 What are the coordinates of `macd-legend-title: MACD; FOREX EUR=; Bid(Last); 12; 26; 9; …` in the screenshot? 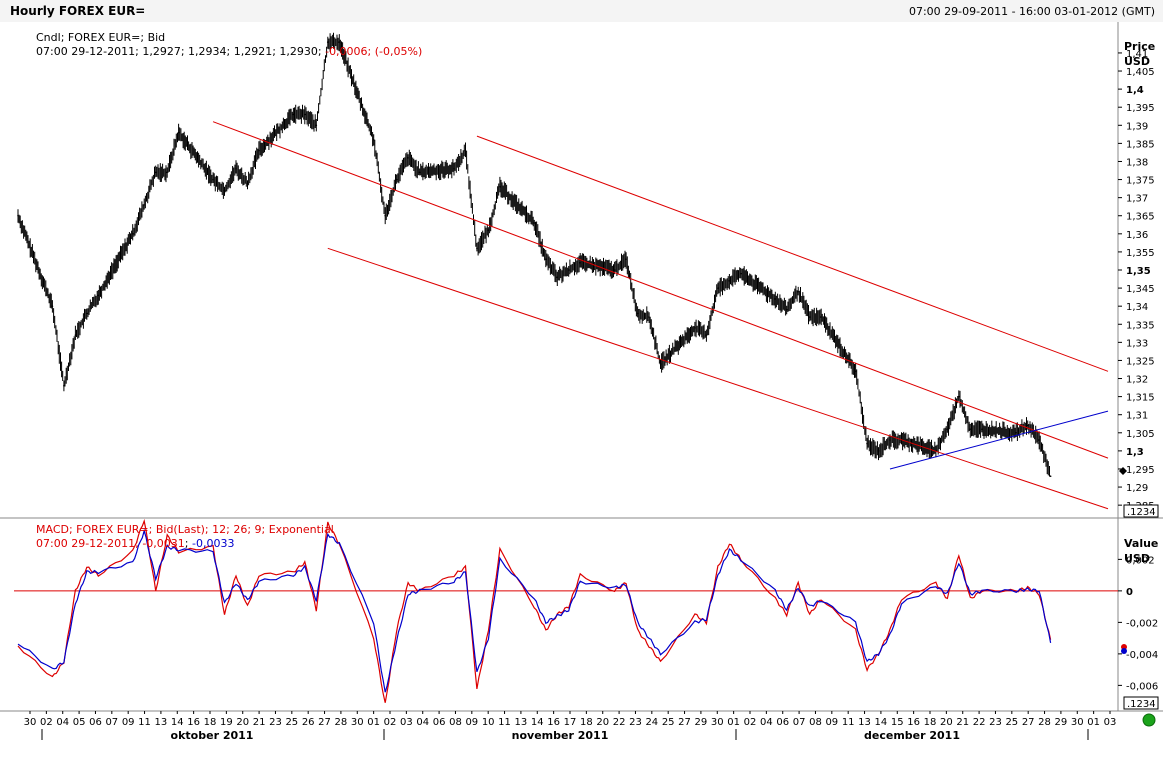 It's located at (185, 529).